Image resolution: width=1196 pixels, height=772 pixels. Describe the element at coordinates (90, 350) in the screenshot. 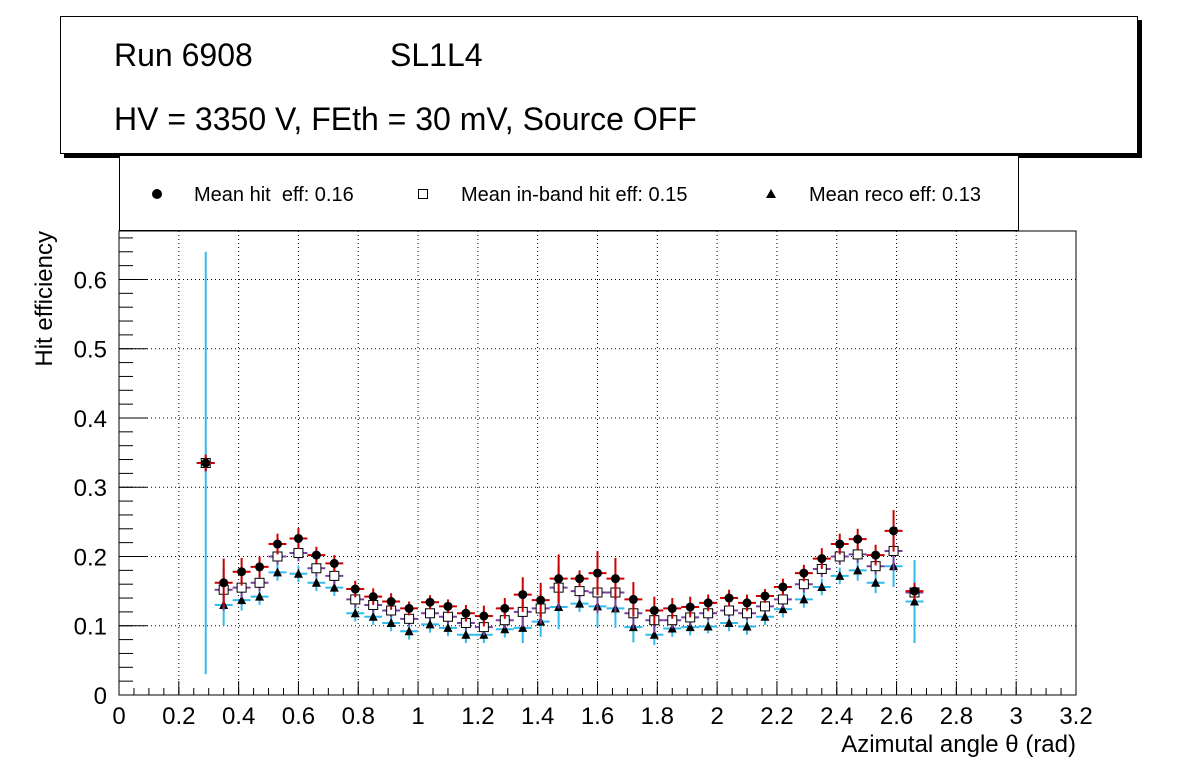

I see `y-tick-label: 0.5` at that location.